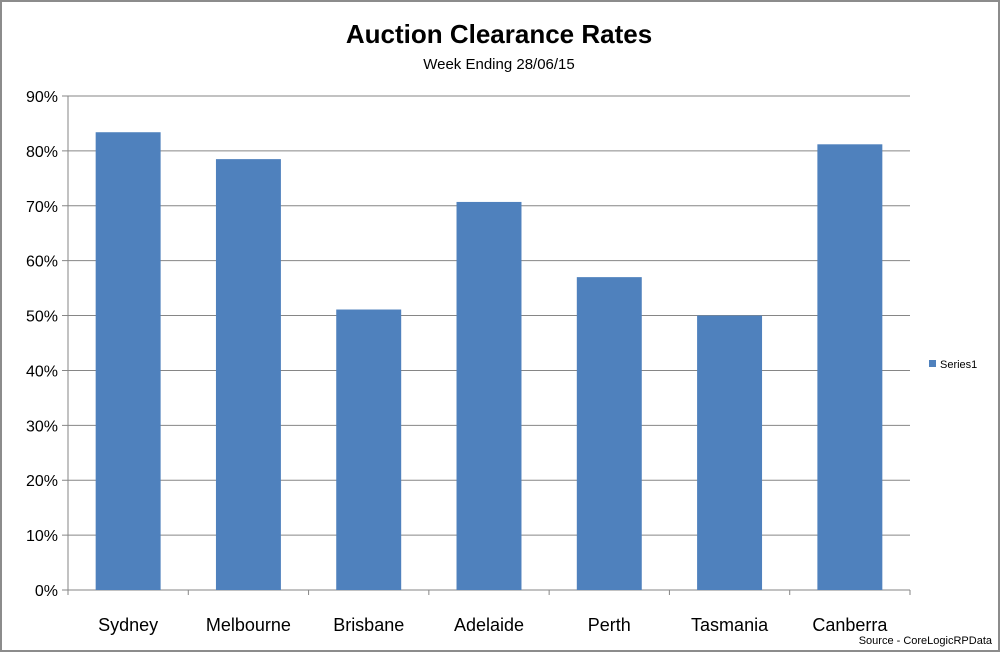 This screenshot has width=1000, height=652. Describe the element at coordinates (730, 625) in the screenshot. I see `x-tick-label: Tasmania` at that location.